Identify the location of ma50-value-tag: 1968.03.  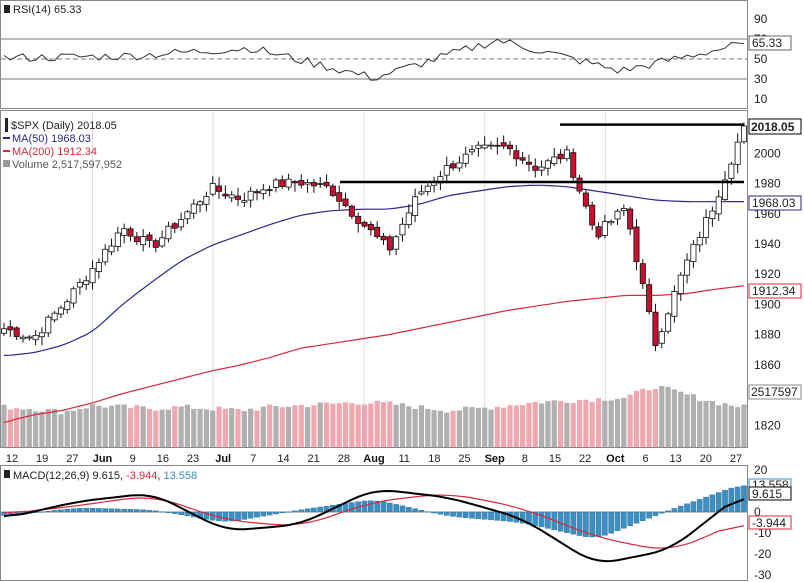
(774, 203).